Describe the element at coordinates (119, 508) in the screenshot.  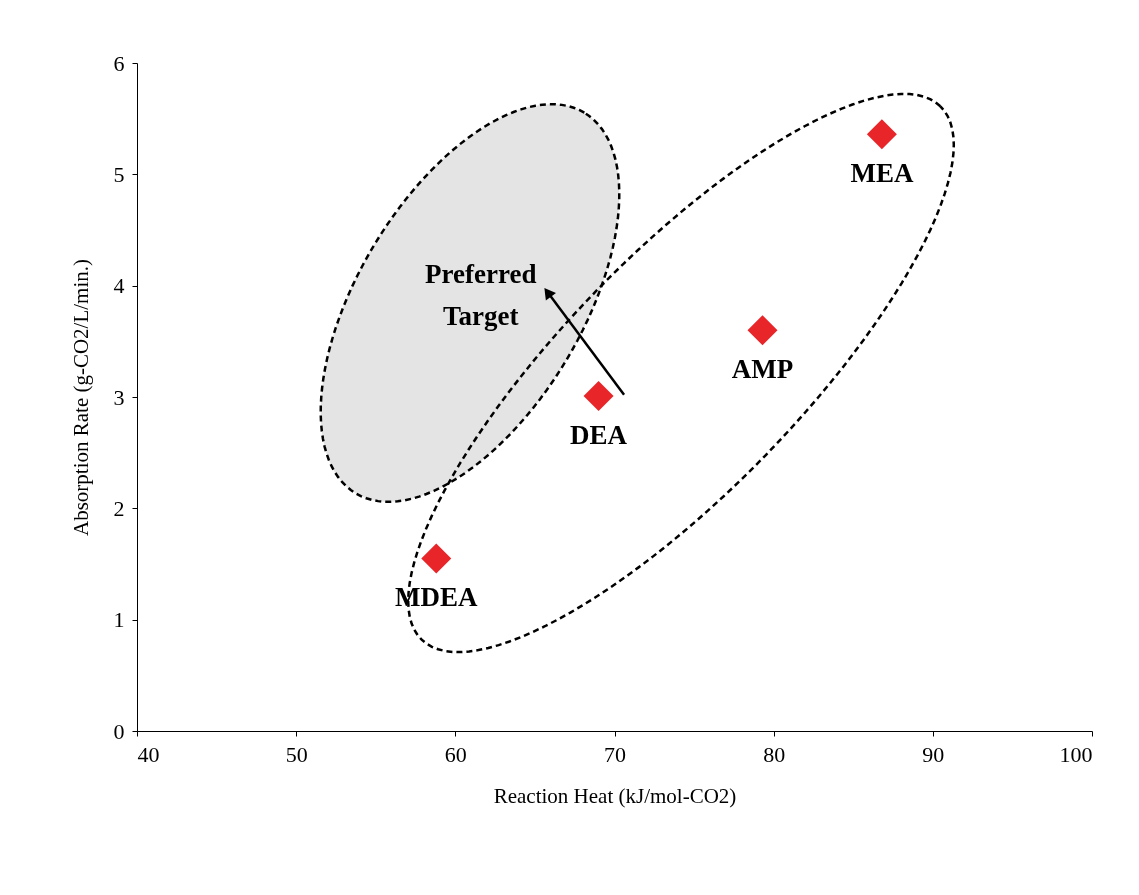
I see `y-tick-label: 2` at that location.